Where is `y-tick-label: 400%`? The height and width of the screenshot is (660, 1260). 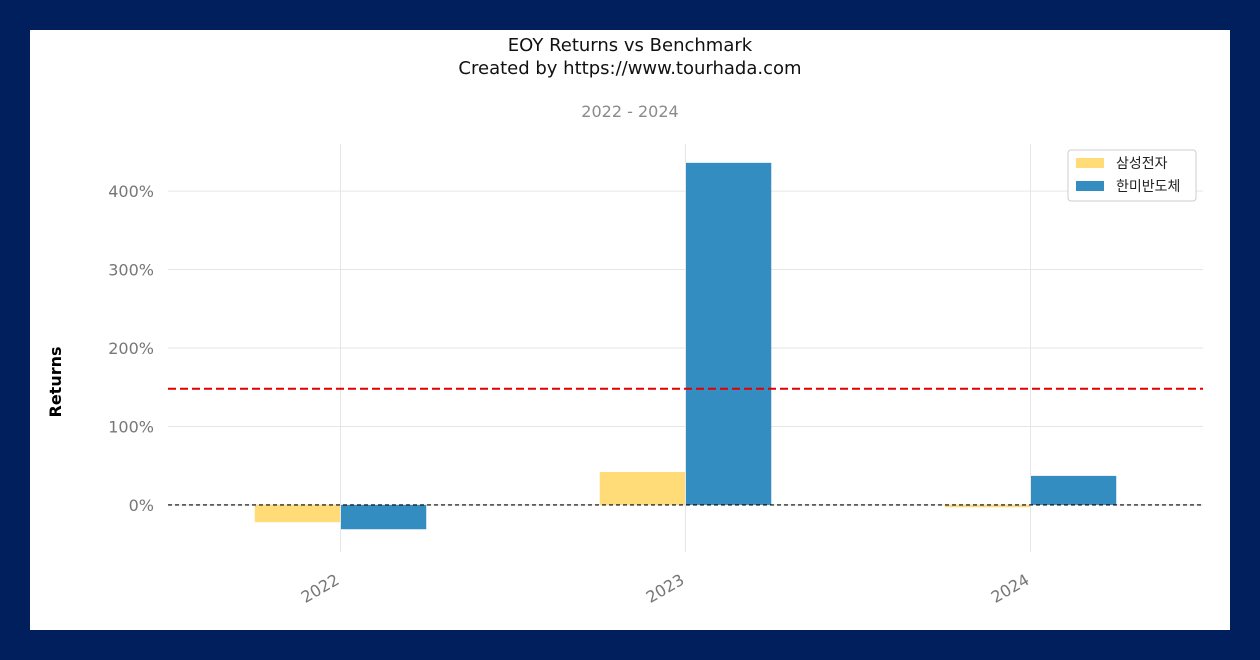
y-tick-label: 400% is located at coordinates (131, 191).